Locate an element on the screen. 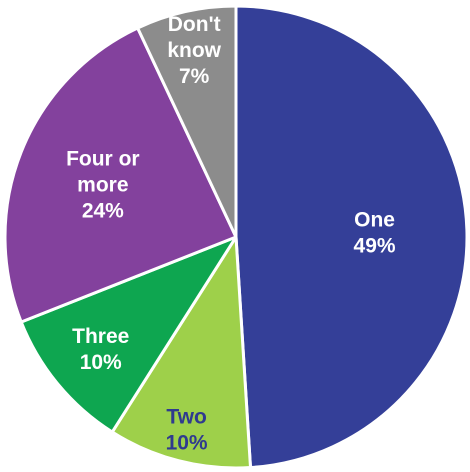 Image resolution: width=470 pixels, height=472 pixels. pie-label-don-t-know: Don't know 7% is located at coordinates (194, 50).